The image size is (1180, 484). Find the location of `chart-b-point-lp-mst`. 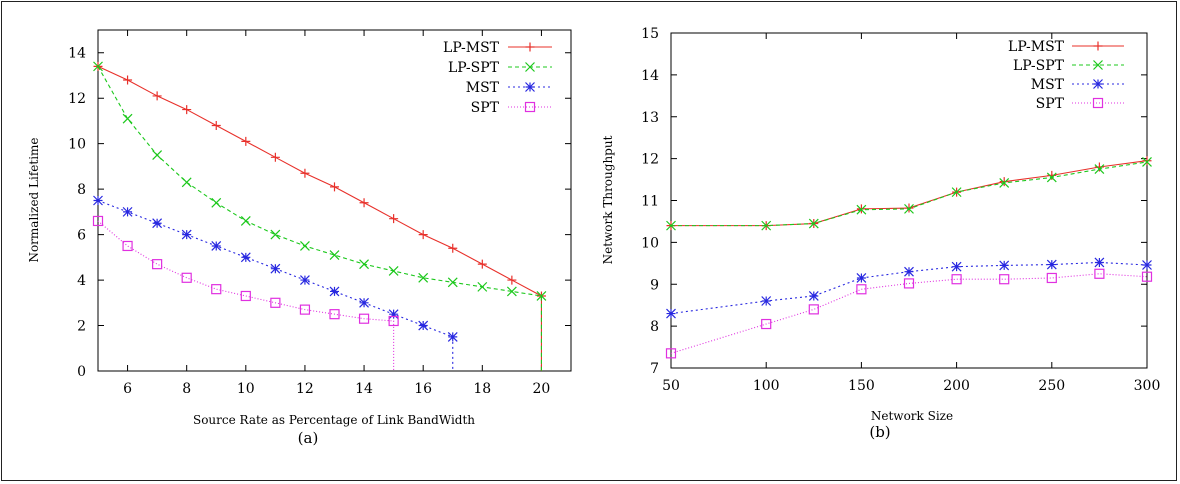

chart-b-point-lp-mst is located at coordinates (1147, 161).